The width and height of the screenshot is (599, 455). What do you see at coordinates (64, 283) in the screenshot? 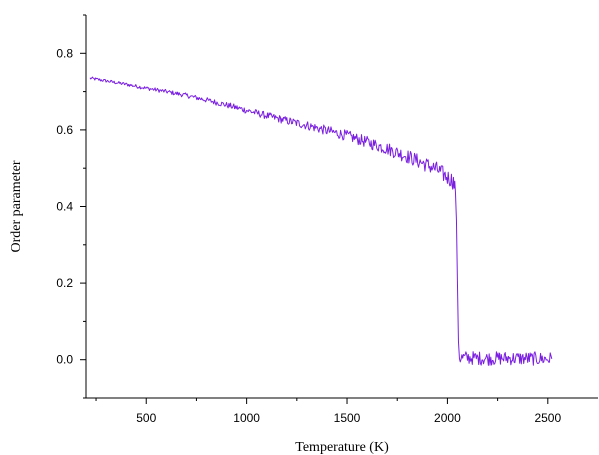
I see `y-tick-label: 0.2` at bounding box center [64, 283].